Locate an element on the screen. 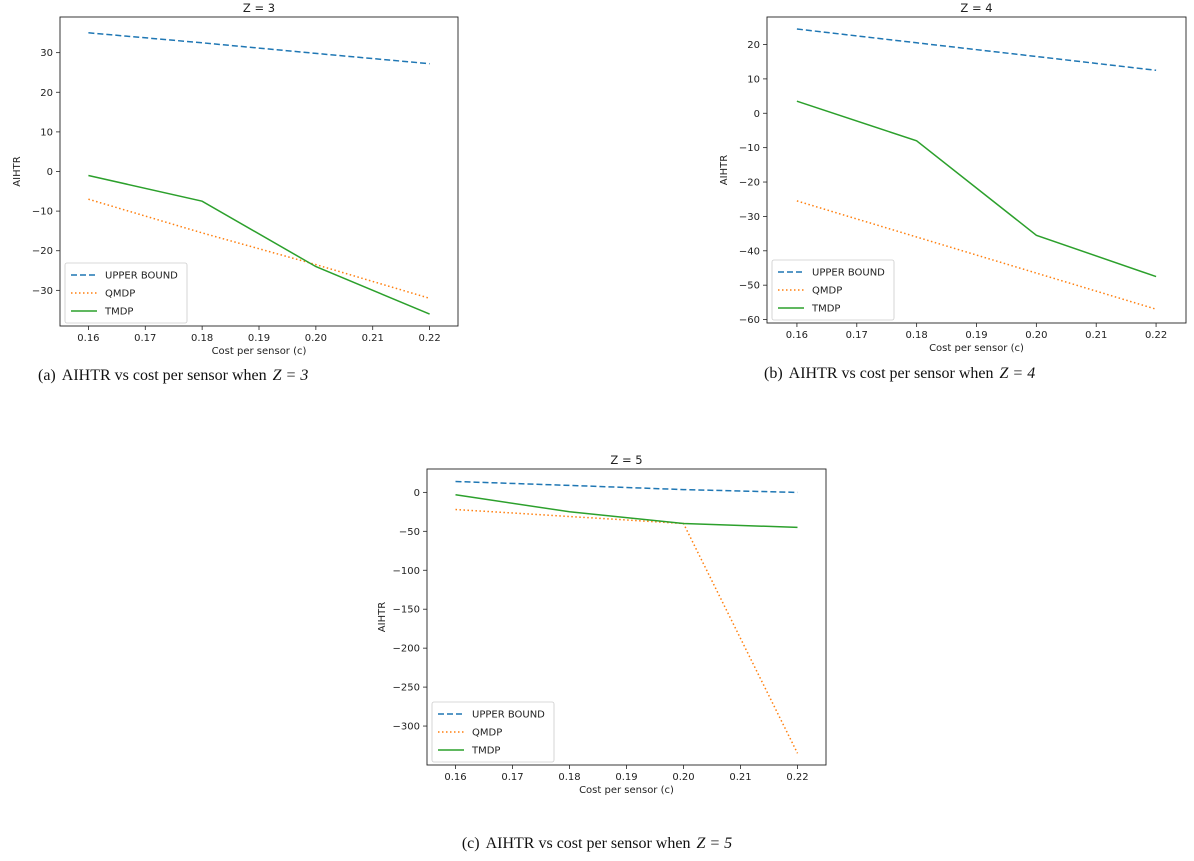 The height and width of the screenshot is (861, 1194). caption-math: Z = 5 is located at coordinates (714, 843).